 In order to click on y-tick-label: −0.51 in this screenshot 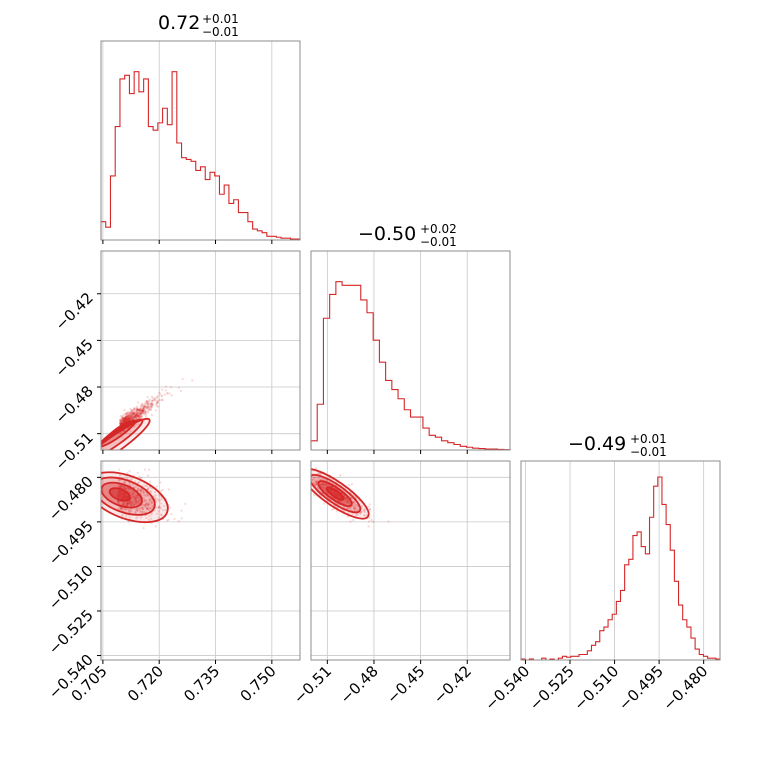, I will do `click(74, 451)`.